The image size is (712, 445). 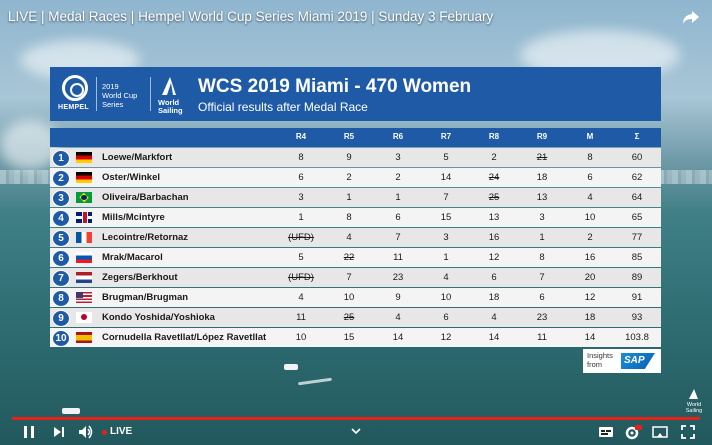 What do you see at coordinates (590, 136) in the screenshot?
I see `column-header: M` at bounding box center [590, 136].